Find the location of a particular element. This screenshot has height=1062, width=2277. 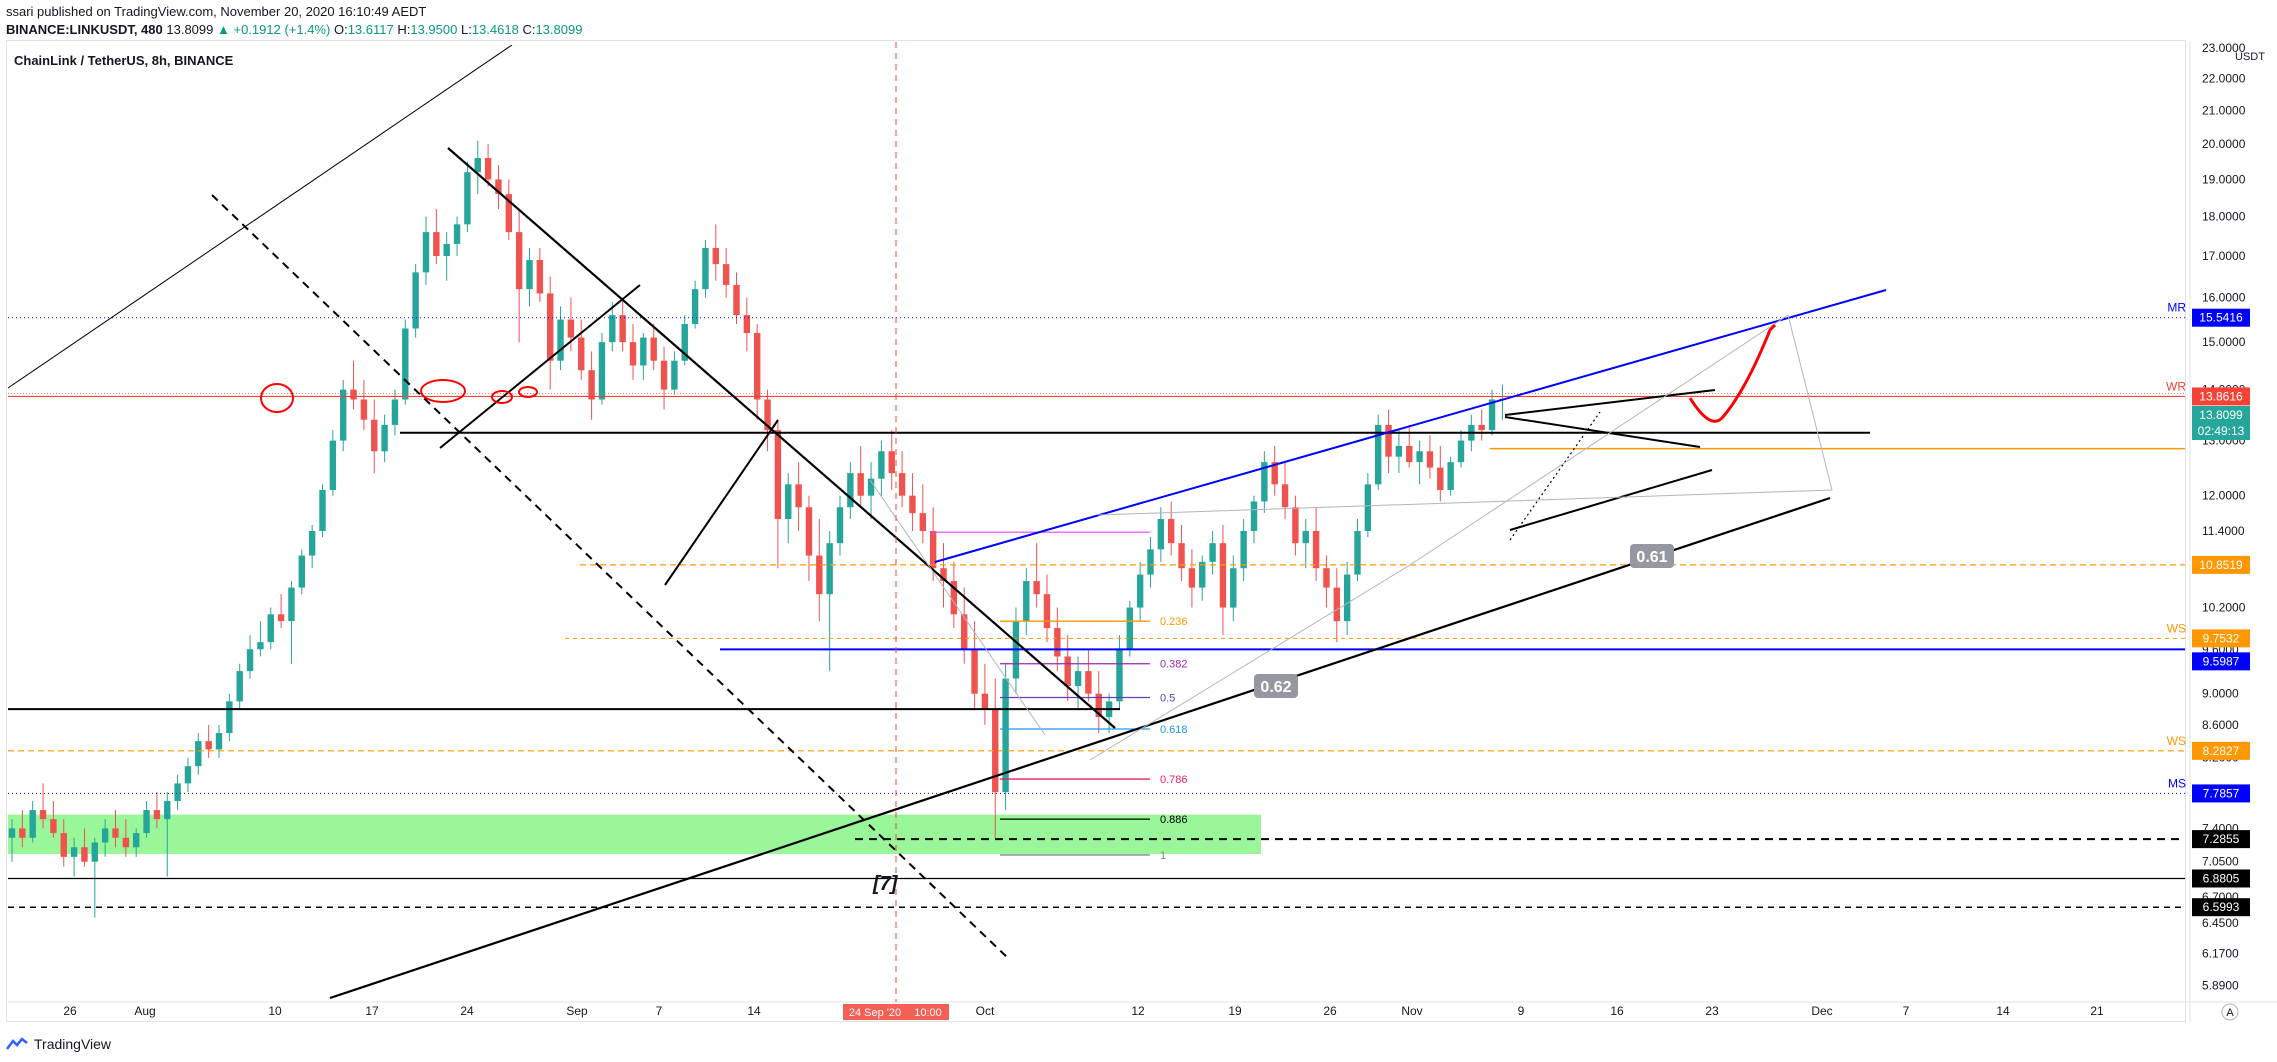

price-label-text: 6.8805 is located at coordinates (2221, 878).